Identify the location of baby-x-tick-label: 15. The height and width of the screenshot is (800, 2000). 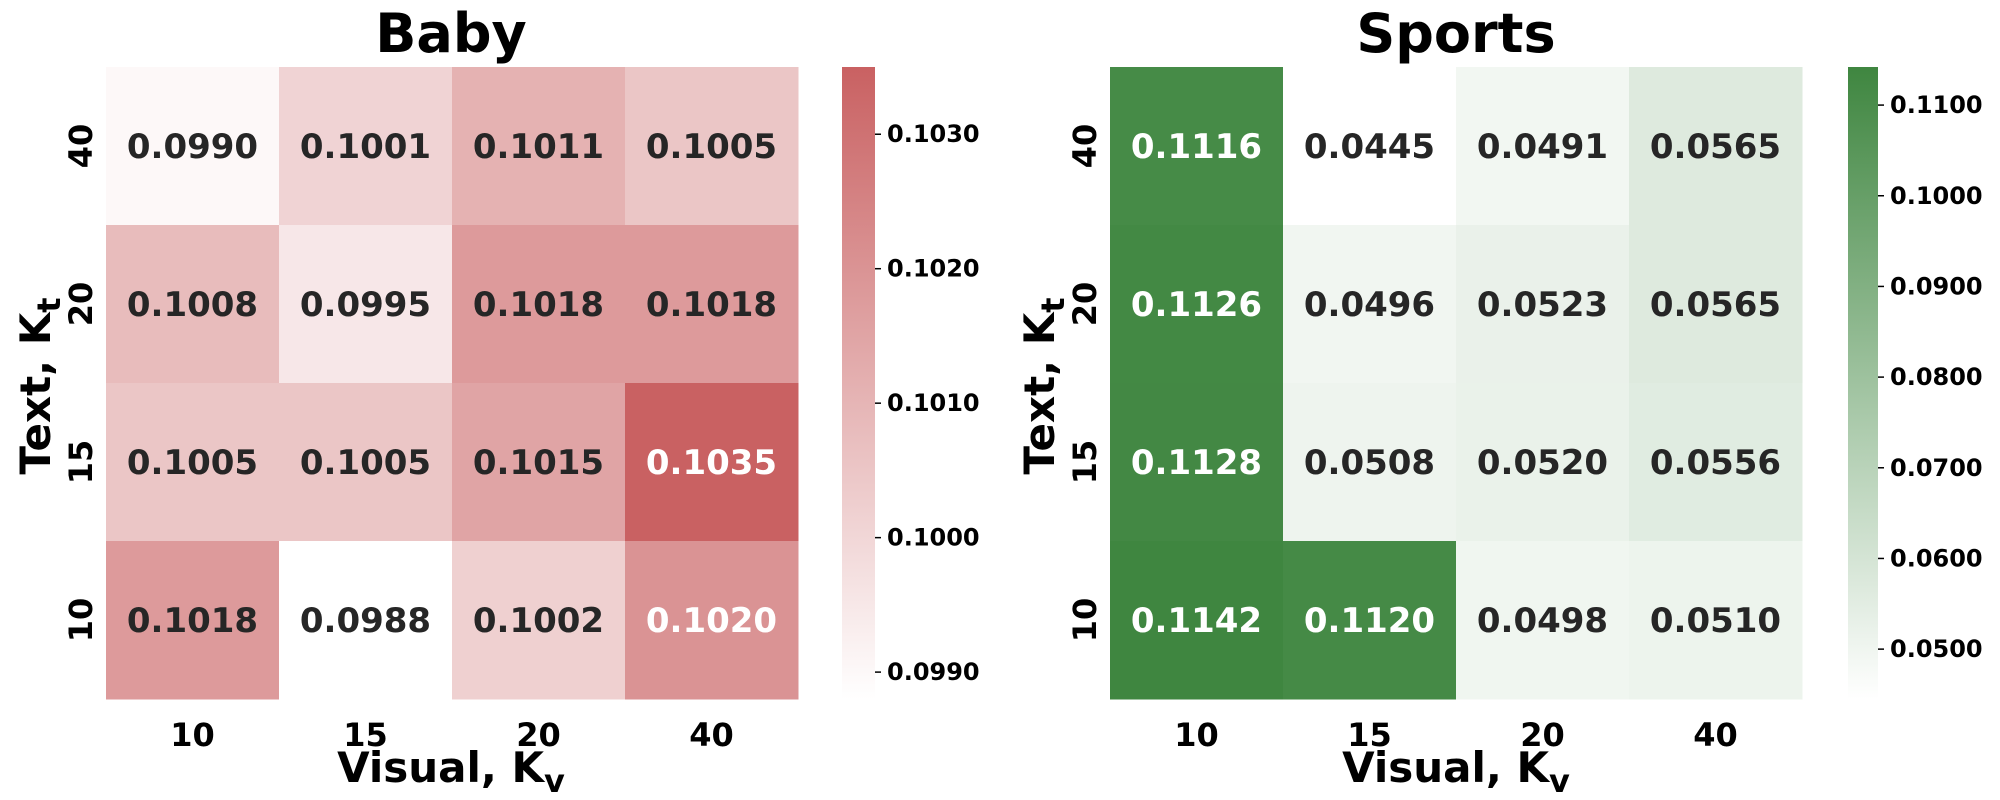
(365, 735).